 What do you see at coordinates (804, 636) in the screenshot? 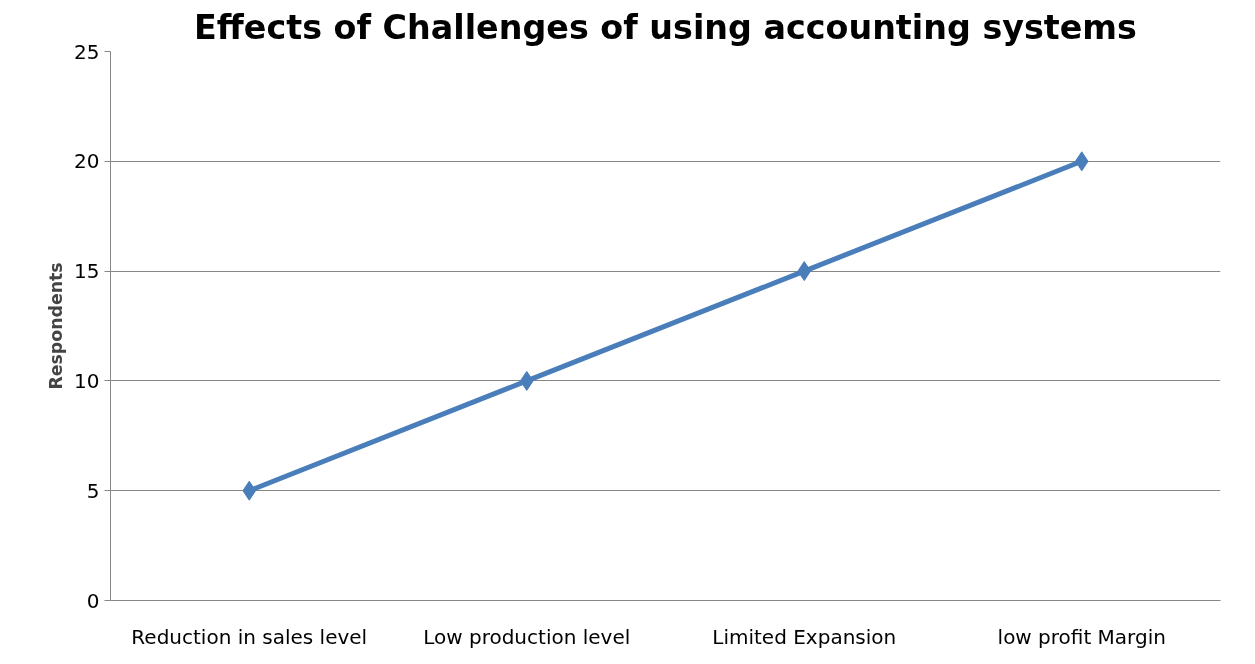
I see `x-tick-label: Limited Expansion` at bounding box center [804, 636].